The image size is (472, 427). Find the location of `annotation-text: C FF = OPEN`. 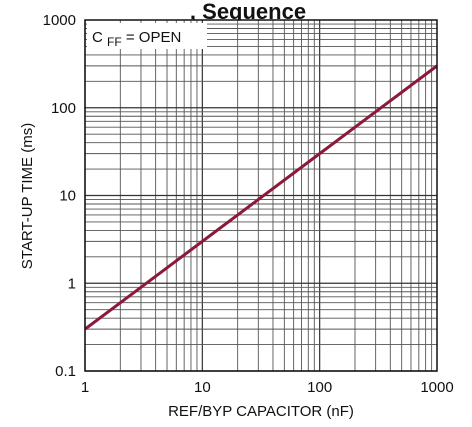

annotation-text: C FF = OPEN is located at coordinates (136, 39).